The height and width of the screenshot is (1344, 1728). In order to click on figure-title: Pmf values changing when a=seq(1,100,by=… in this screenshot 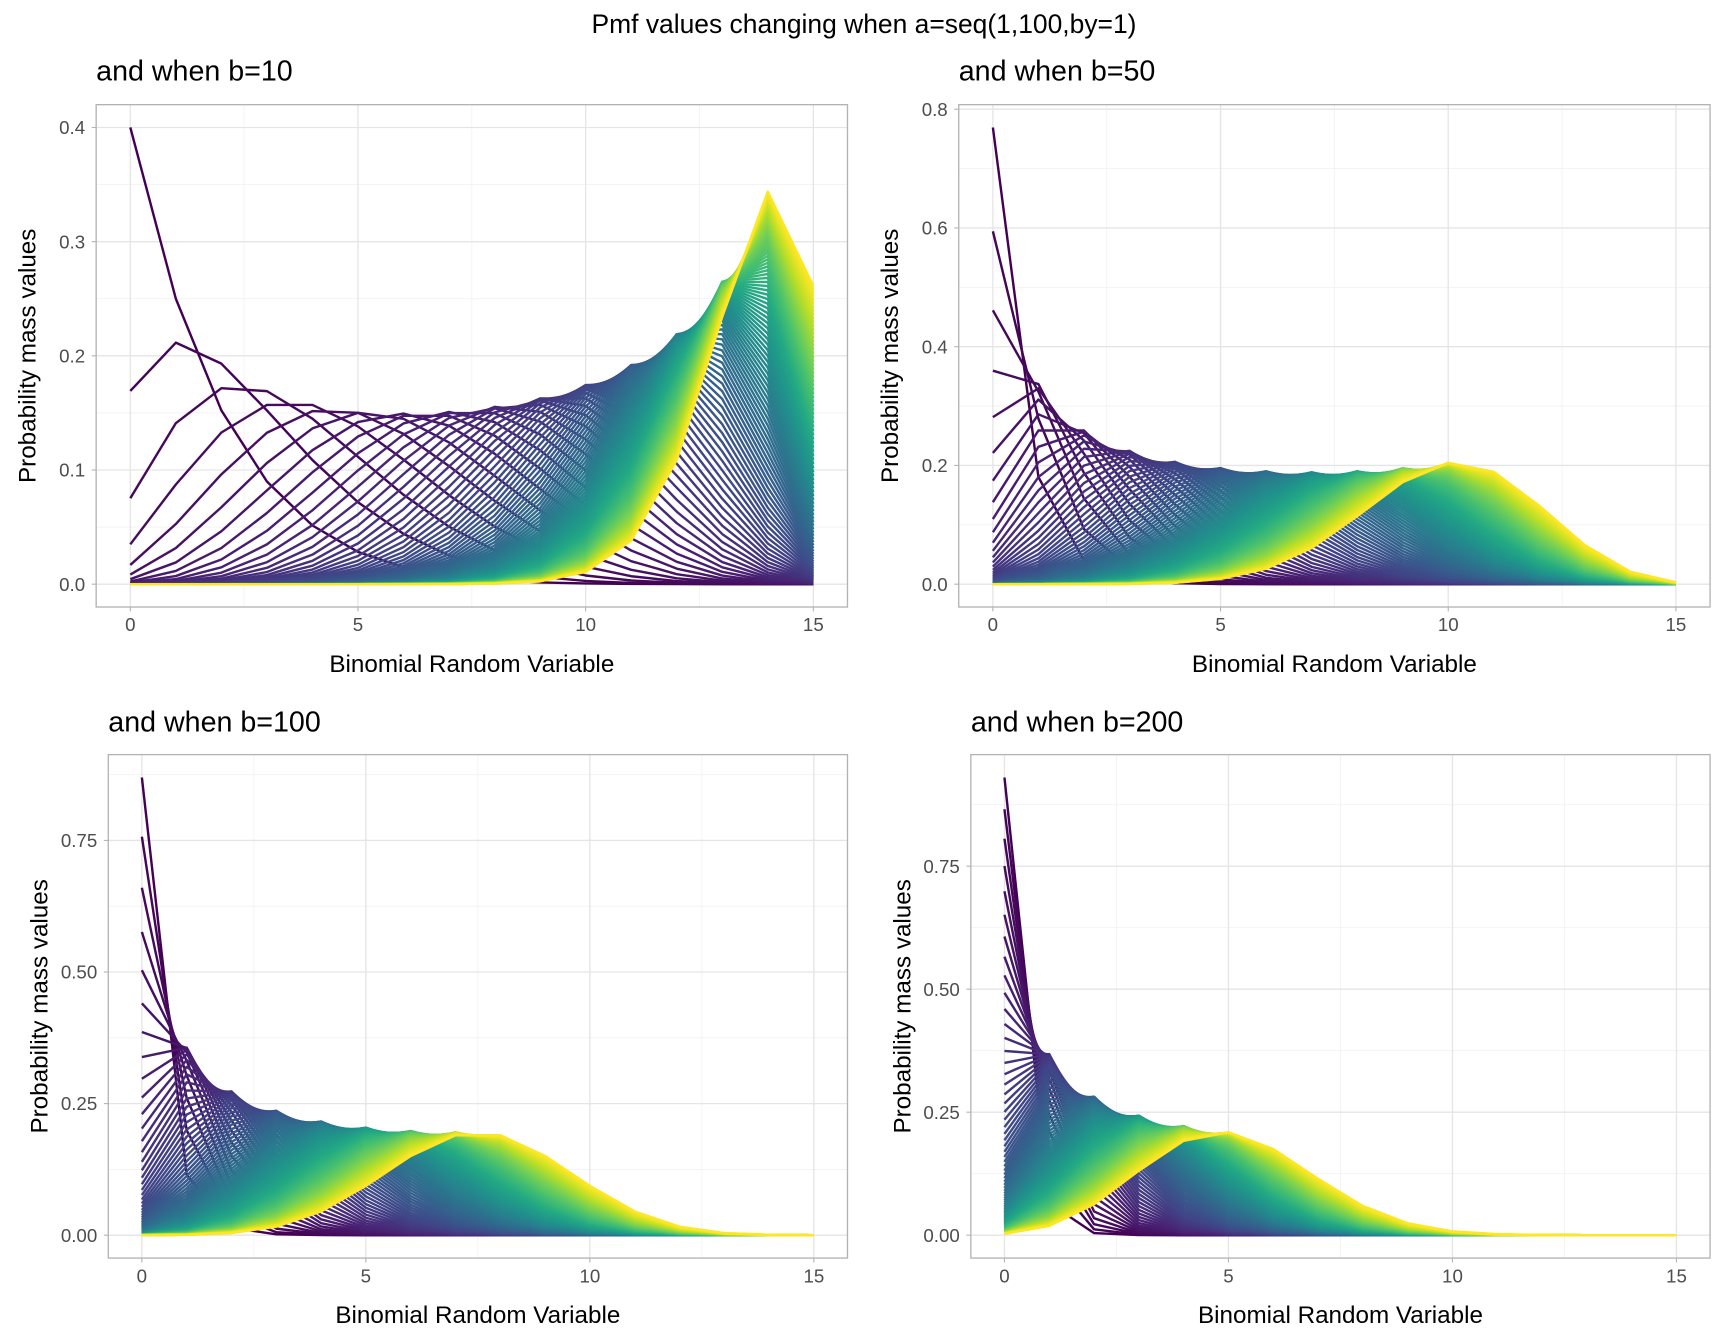, I will do `click(864, 24)`.